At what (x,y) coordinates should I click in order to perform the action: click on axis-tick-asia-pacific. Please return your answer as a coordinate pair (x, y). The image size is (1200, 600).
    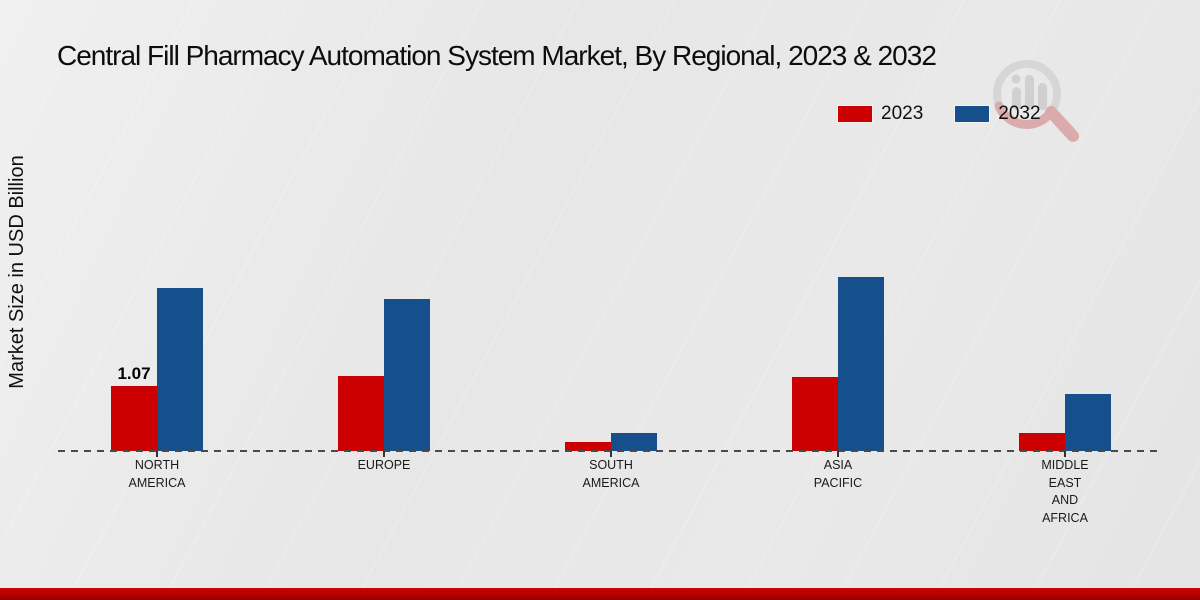
    Looking at the image, I should click on (838, 454).